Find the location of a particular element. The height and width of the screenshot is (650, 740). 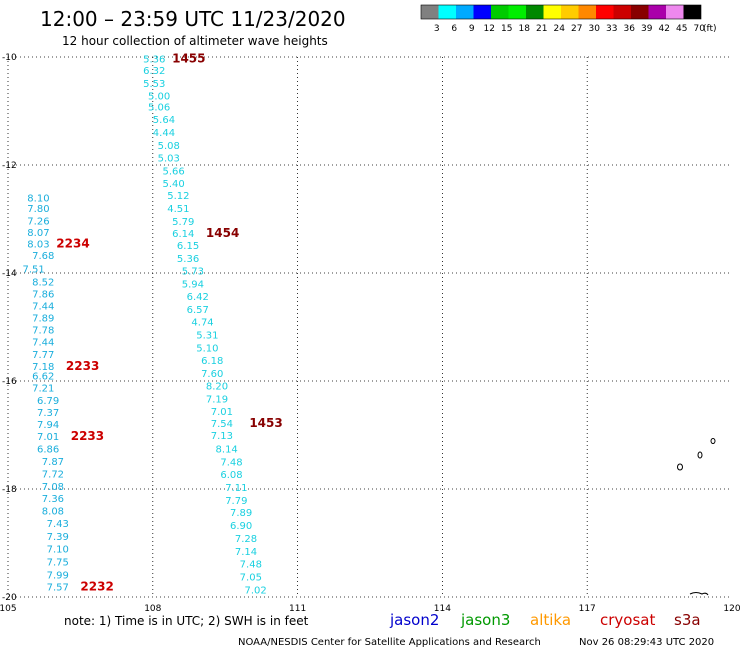

wave-height-value: 7.99 is located at coordinates (58, 575).